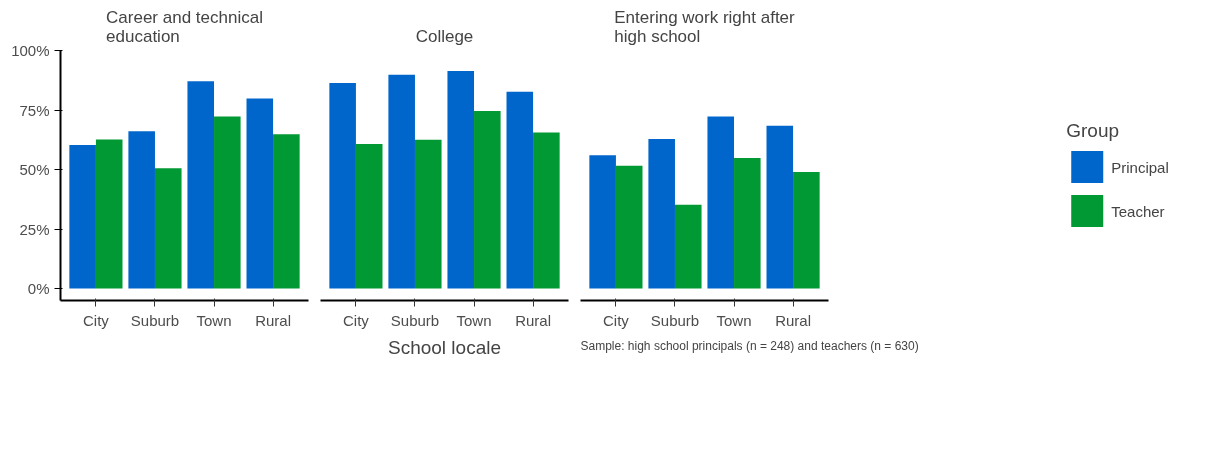  What do you see at coordinates (1140, 166) in the screenshot?
I see `legend-label: Principal` at bounding box center [1140, 166].